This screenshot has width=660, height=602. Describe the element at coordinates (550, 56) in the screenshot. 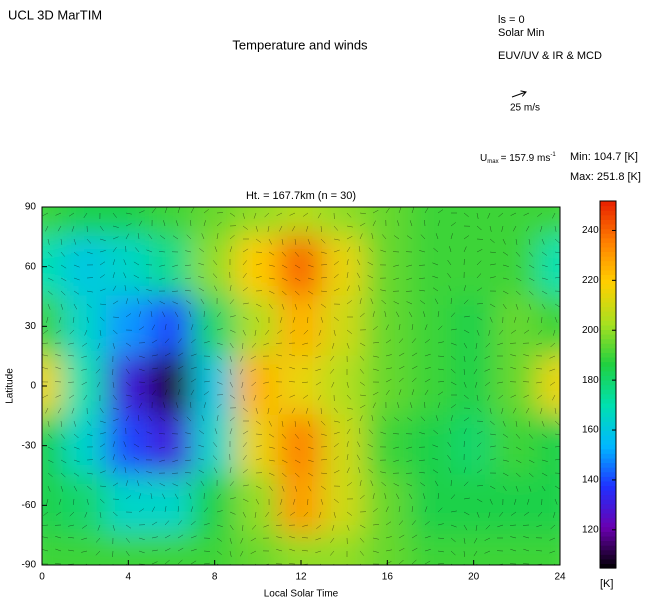

I see `scheme: EUV/UV & IR & MCD` at that location.